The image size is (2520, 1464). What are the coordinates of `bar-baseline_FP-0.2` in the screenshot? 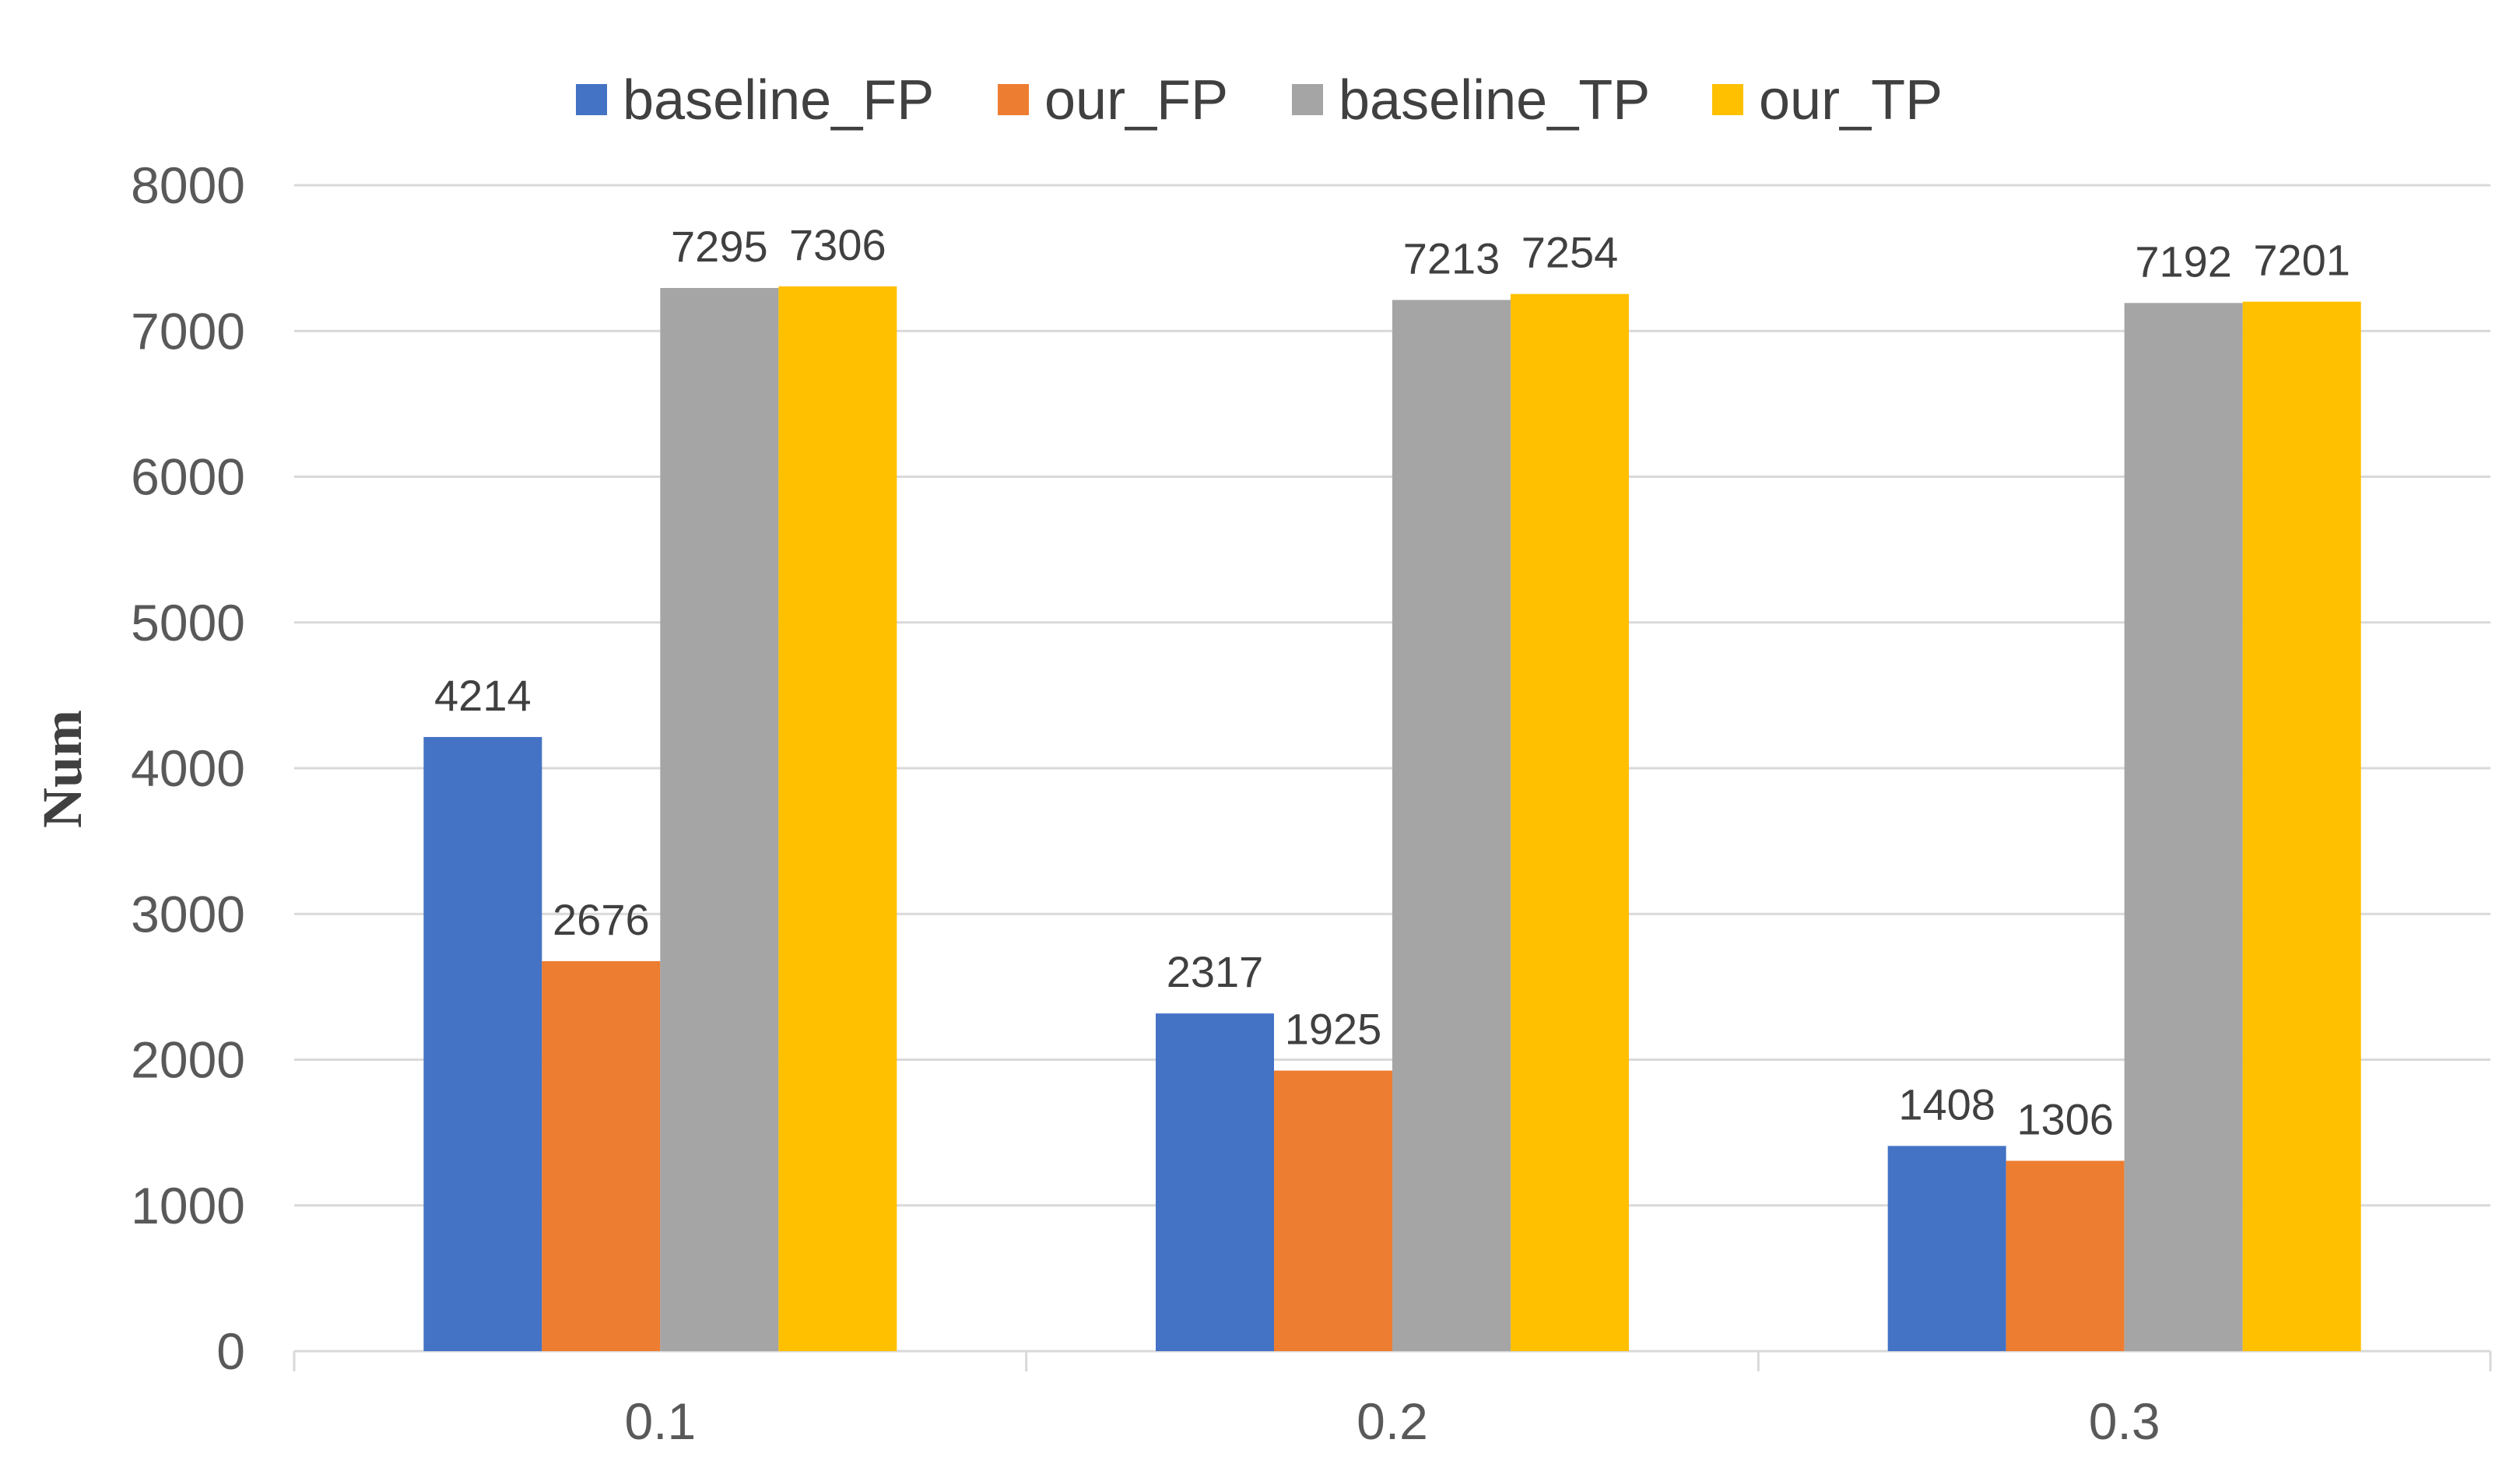 It's located at (1215, 1182).